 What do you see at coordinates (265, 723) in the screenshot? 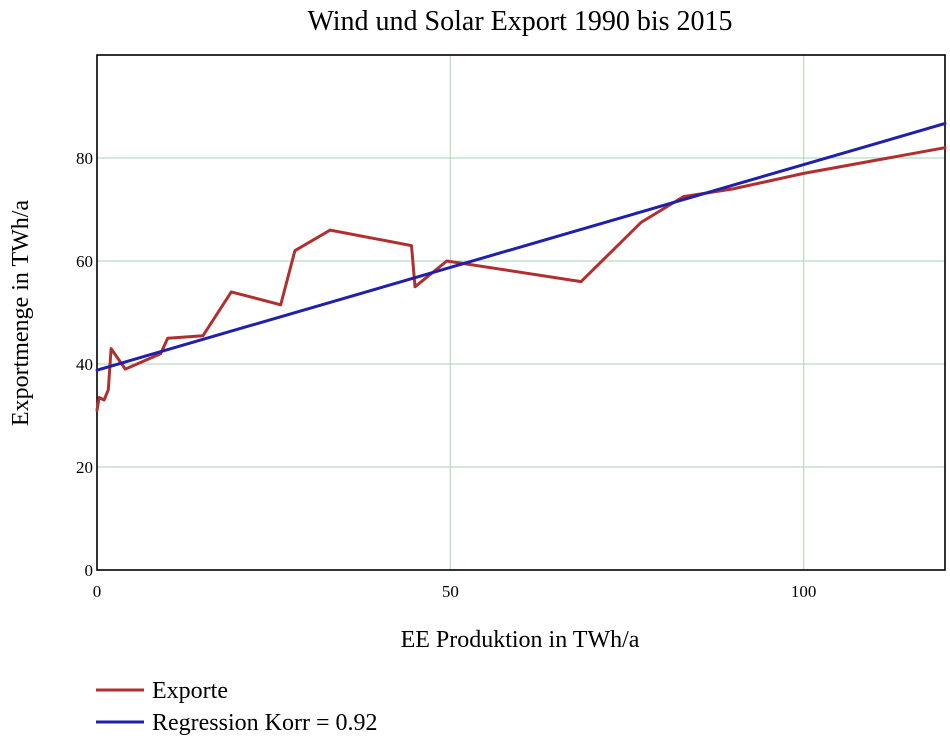
I see `legend-label: Regression Korr = 0.92` at bounding box center [265, 723].